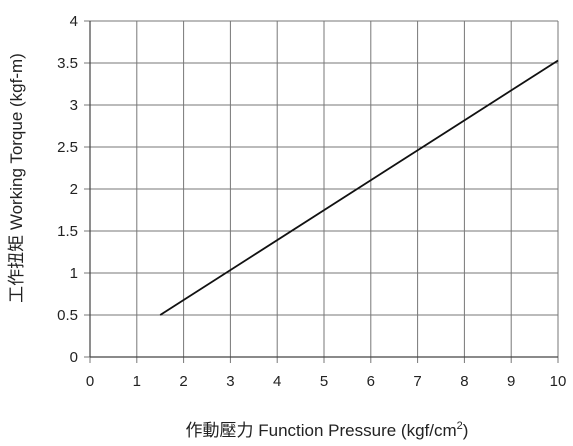 The width and height of the screenshot is (573, 446). Describe the element at coordinates (74, 189) in the screenshot. I see `y-tick-label: 2` at that location.